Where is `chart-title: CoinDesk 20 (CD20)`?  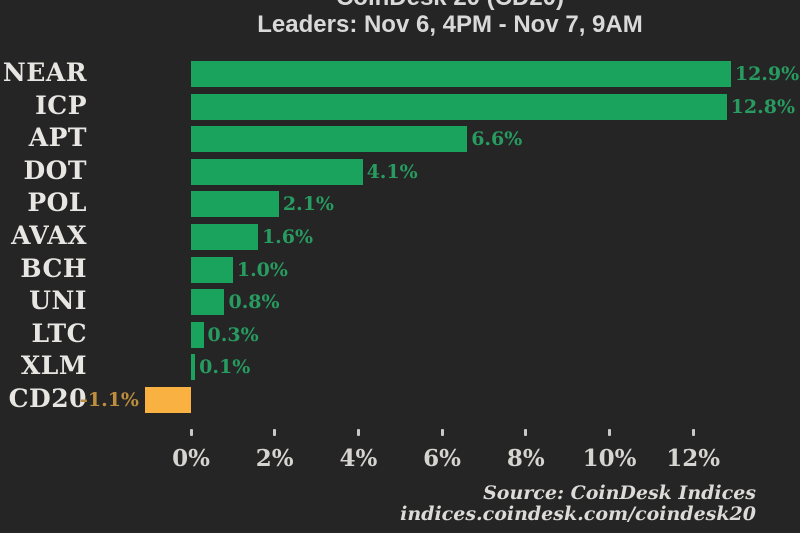 chart-title: CoinDesk 20 (CD20) is located at coordinates (450, 5).